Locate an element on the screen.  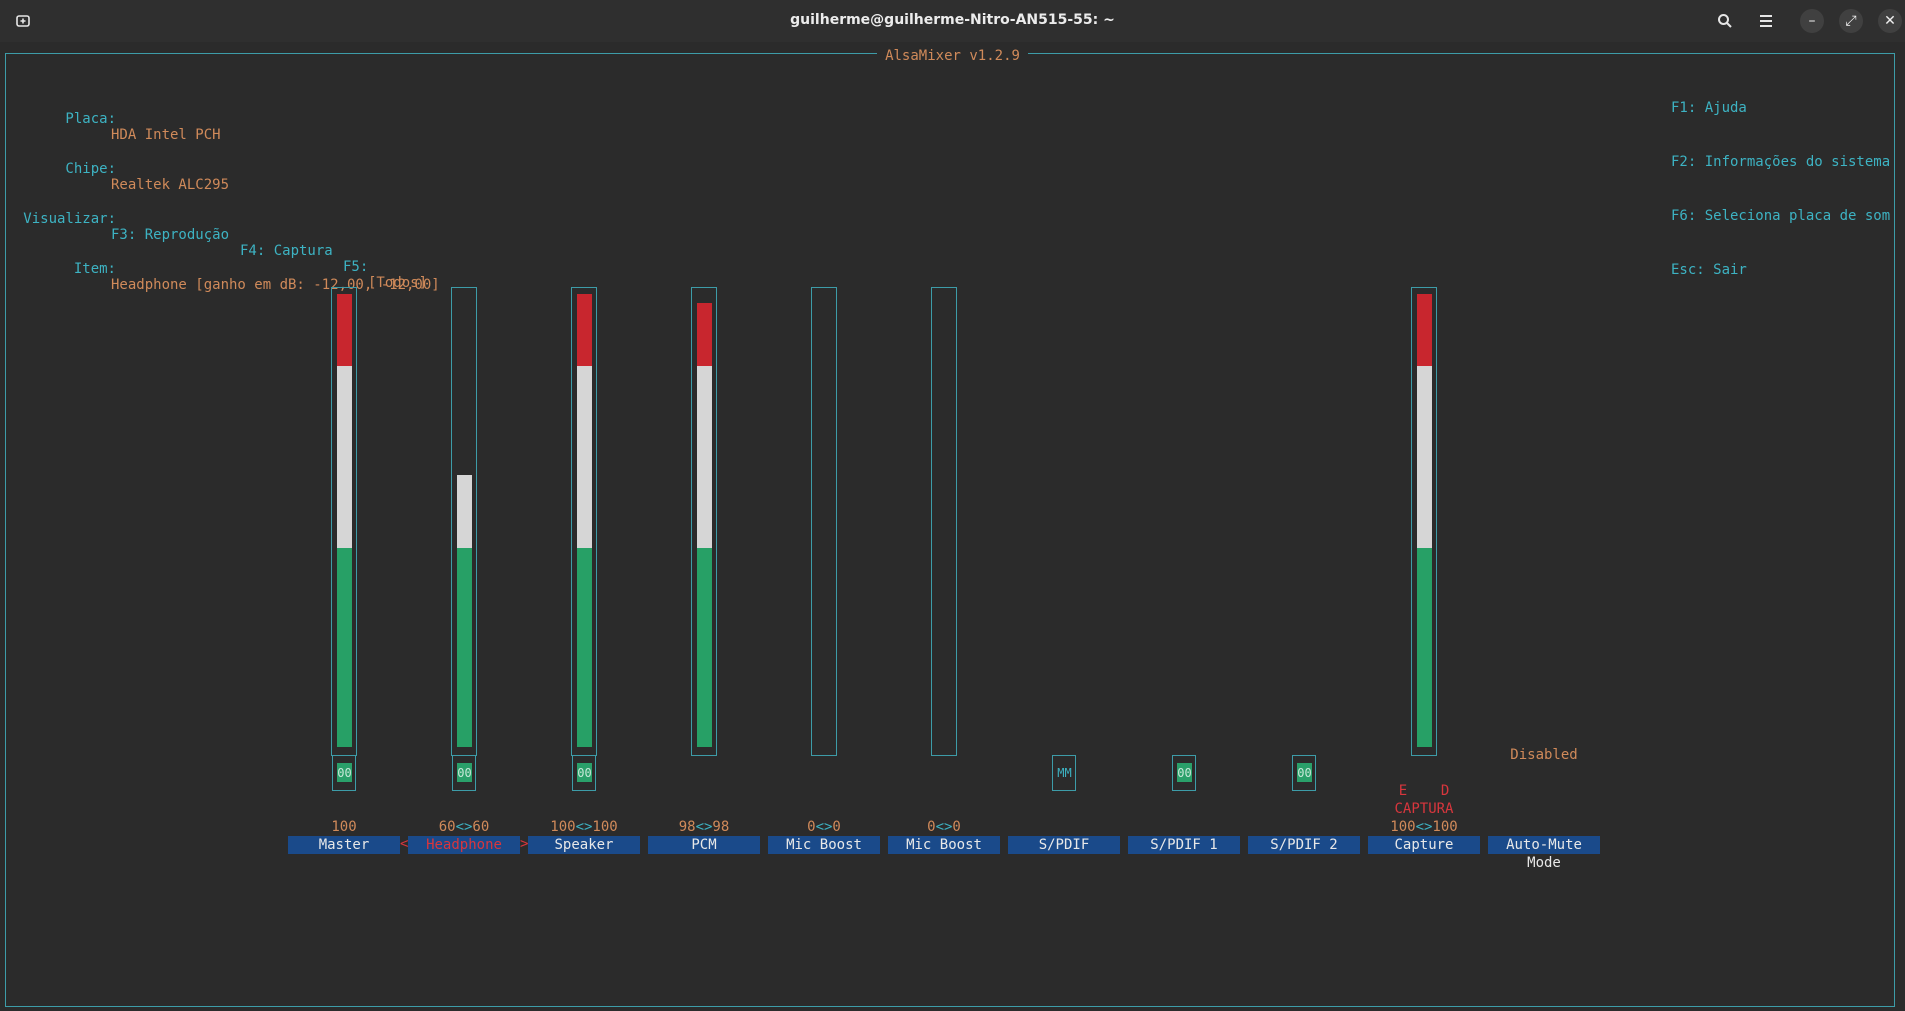
channel-label: Speaker is located at coordinates (584, 845).